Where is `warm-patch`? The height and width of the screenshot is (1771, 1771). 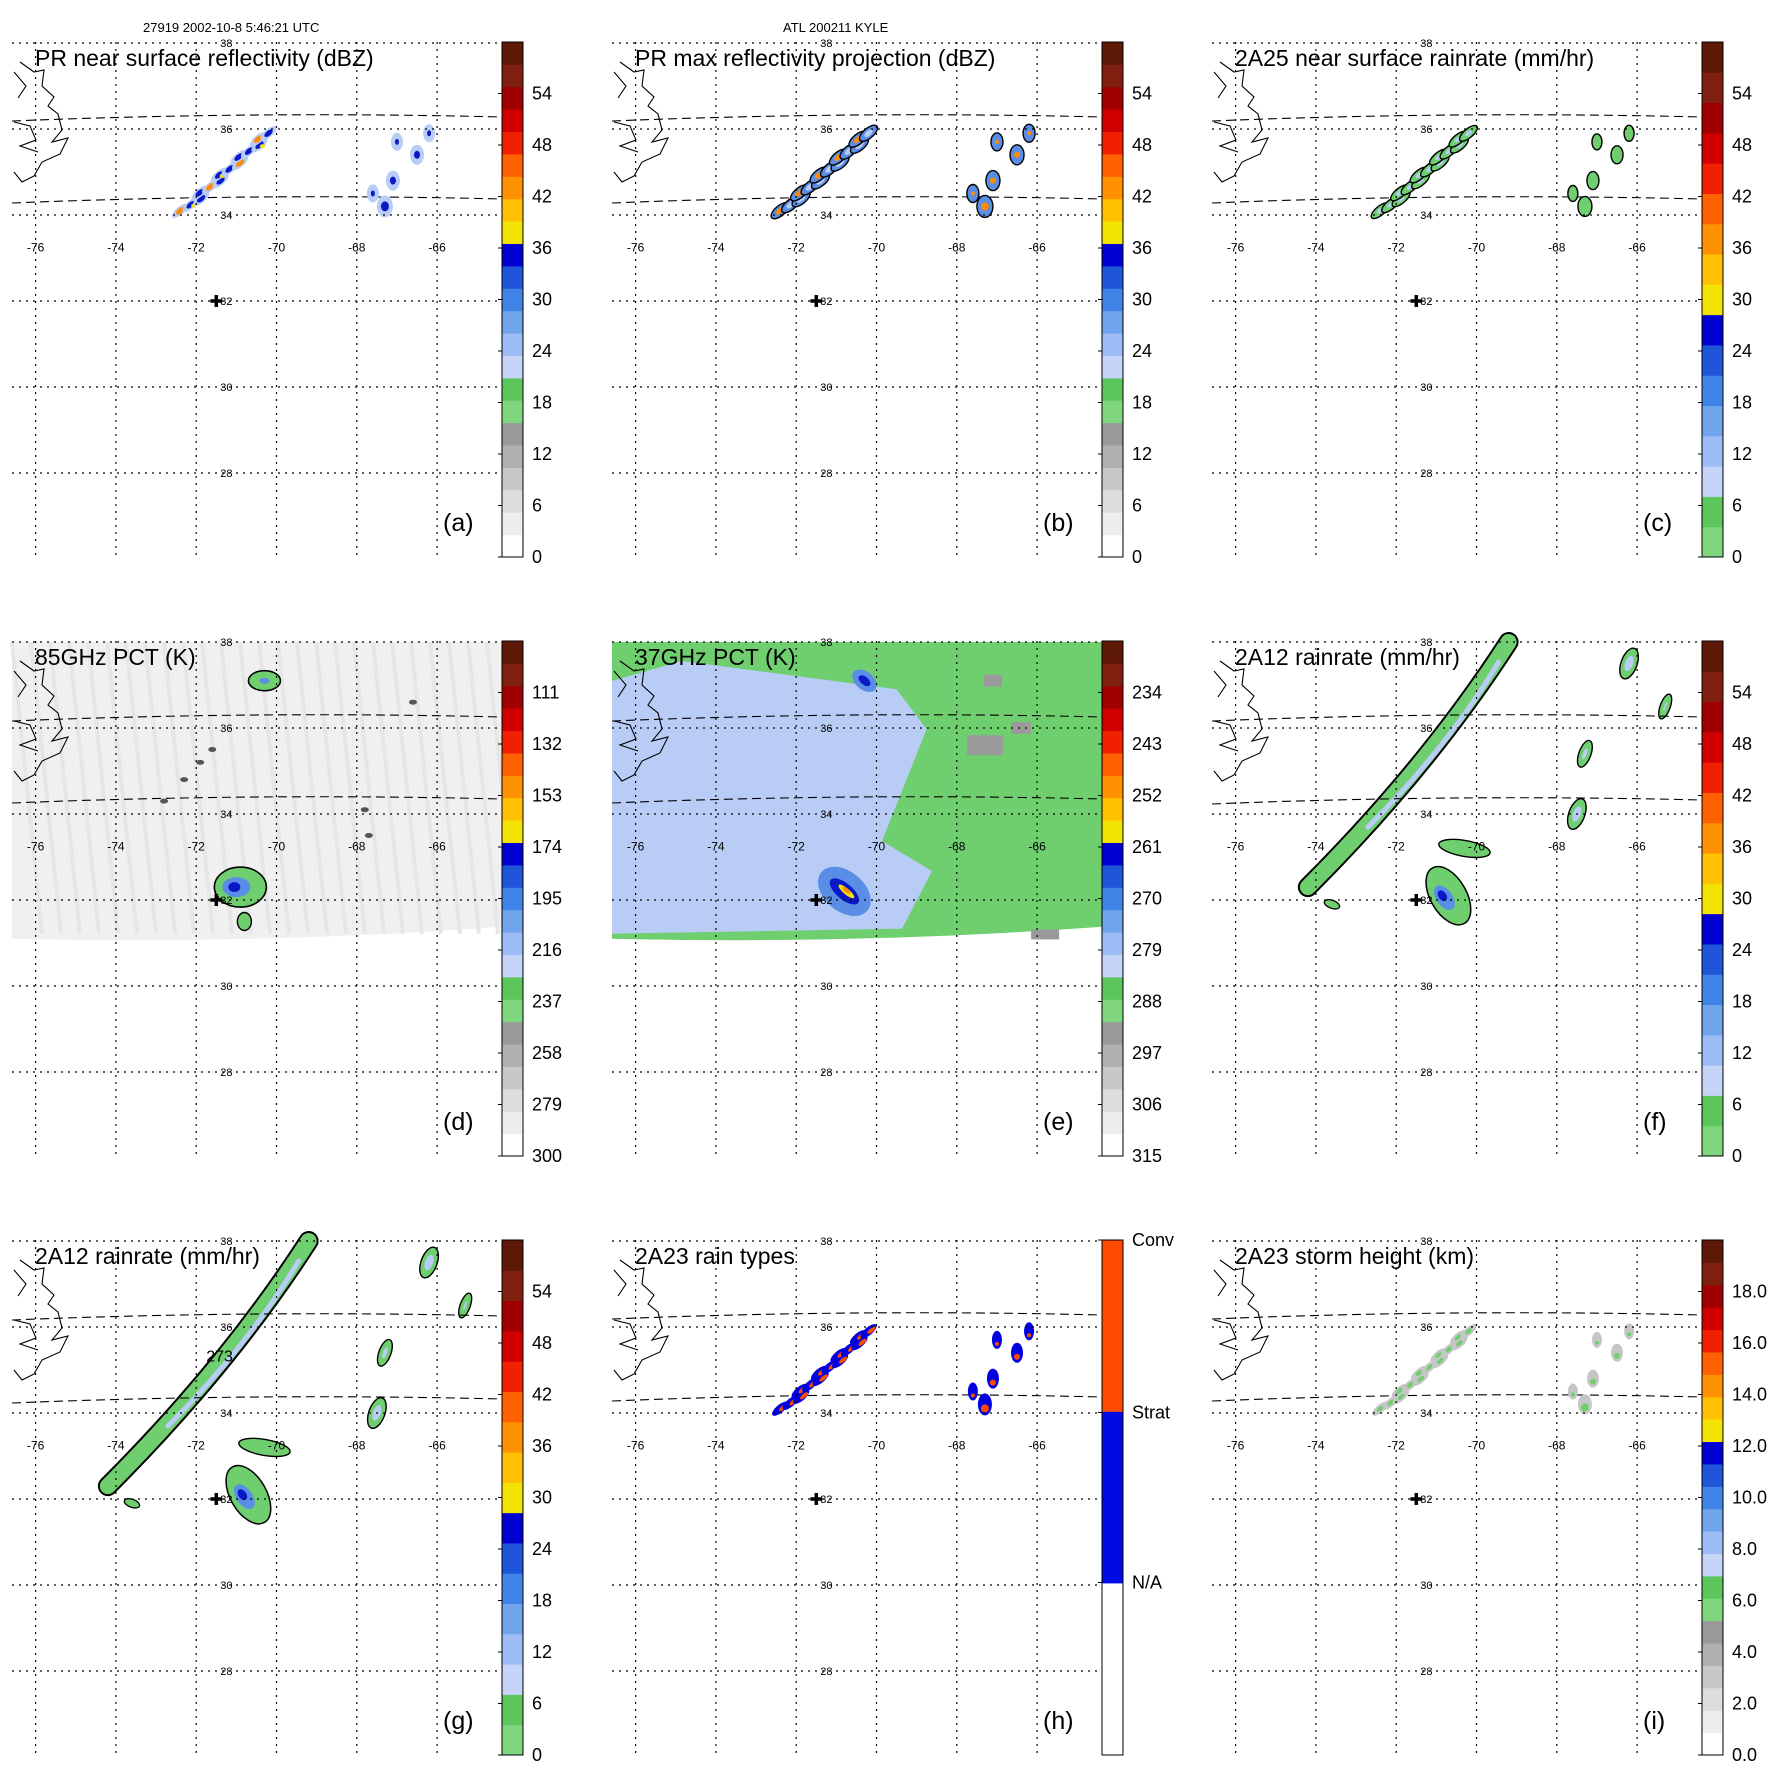
warm-patch is located at coordinates (1021, 728).